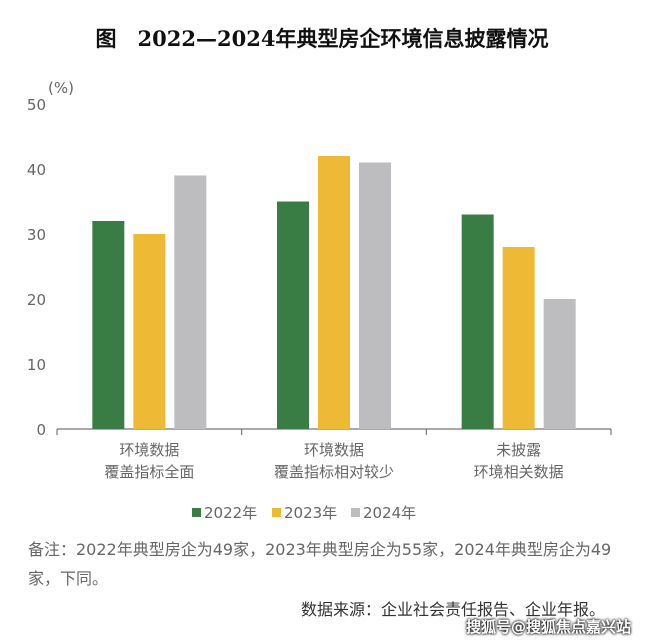 Image resolution: width=645 pixels, height=641 pixels. What do you see at coordinates (230, 513) in the screenshot?
I see `legend-label: 2022年` at bounding box center [230, 513].